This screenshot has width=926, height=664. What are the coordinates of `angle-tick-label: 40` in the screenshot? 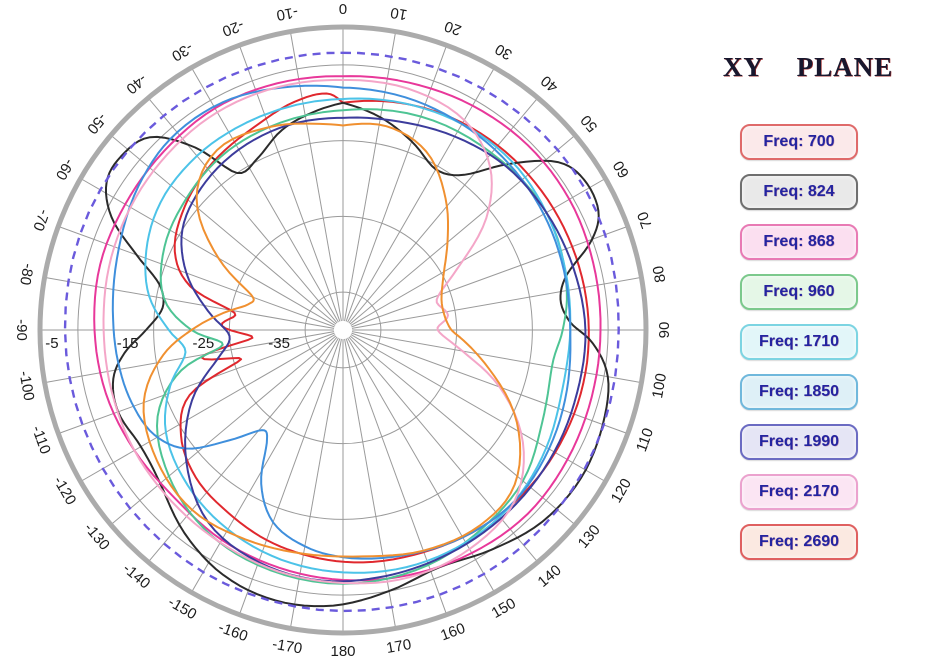 It's located at (550, 84).